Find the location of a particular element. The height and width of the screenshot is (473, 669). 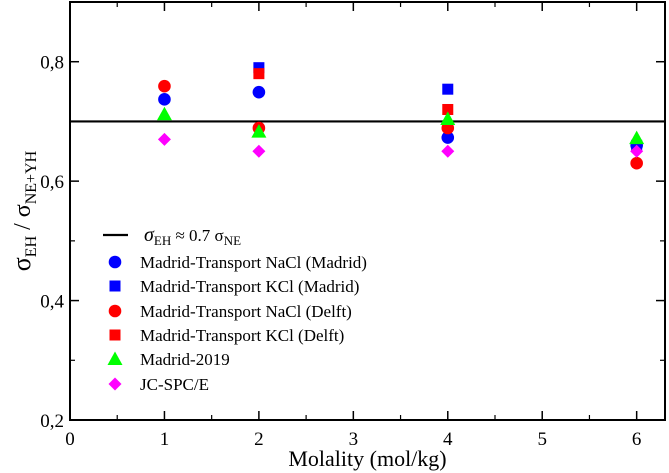

legend-label: Madrid-Transport NaCl (Madrid) is located at coordinates (253, 262).